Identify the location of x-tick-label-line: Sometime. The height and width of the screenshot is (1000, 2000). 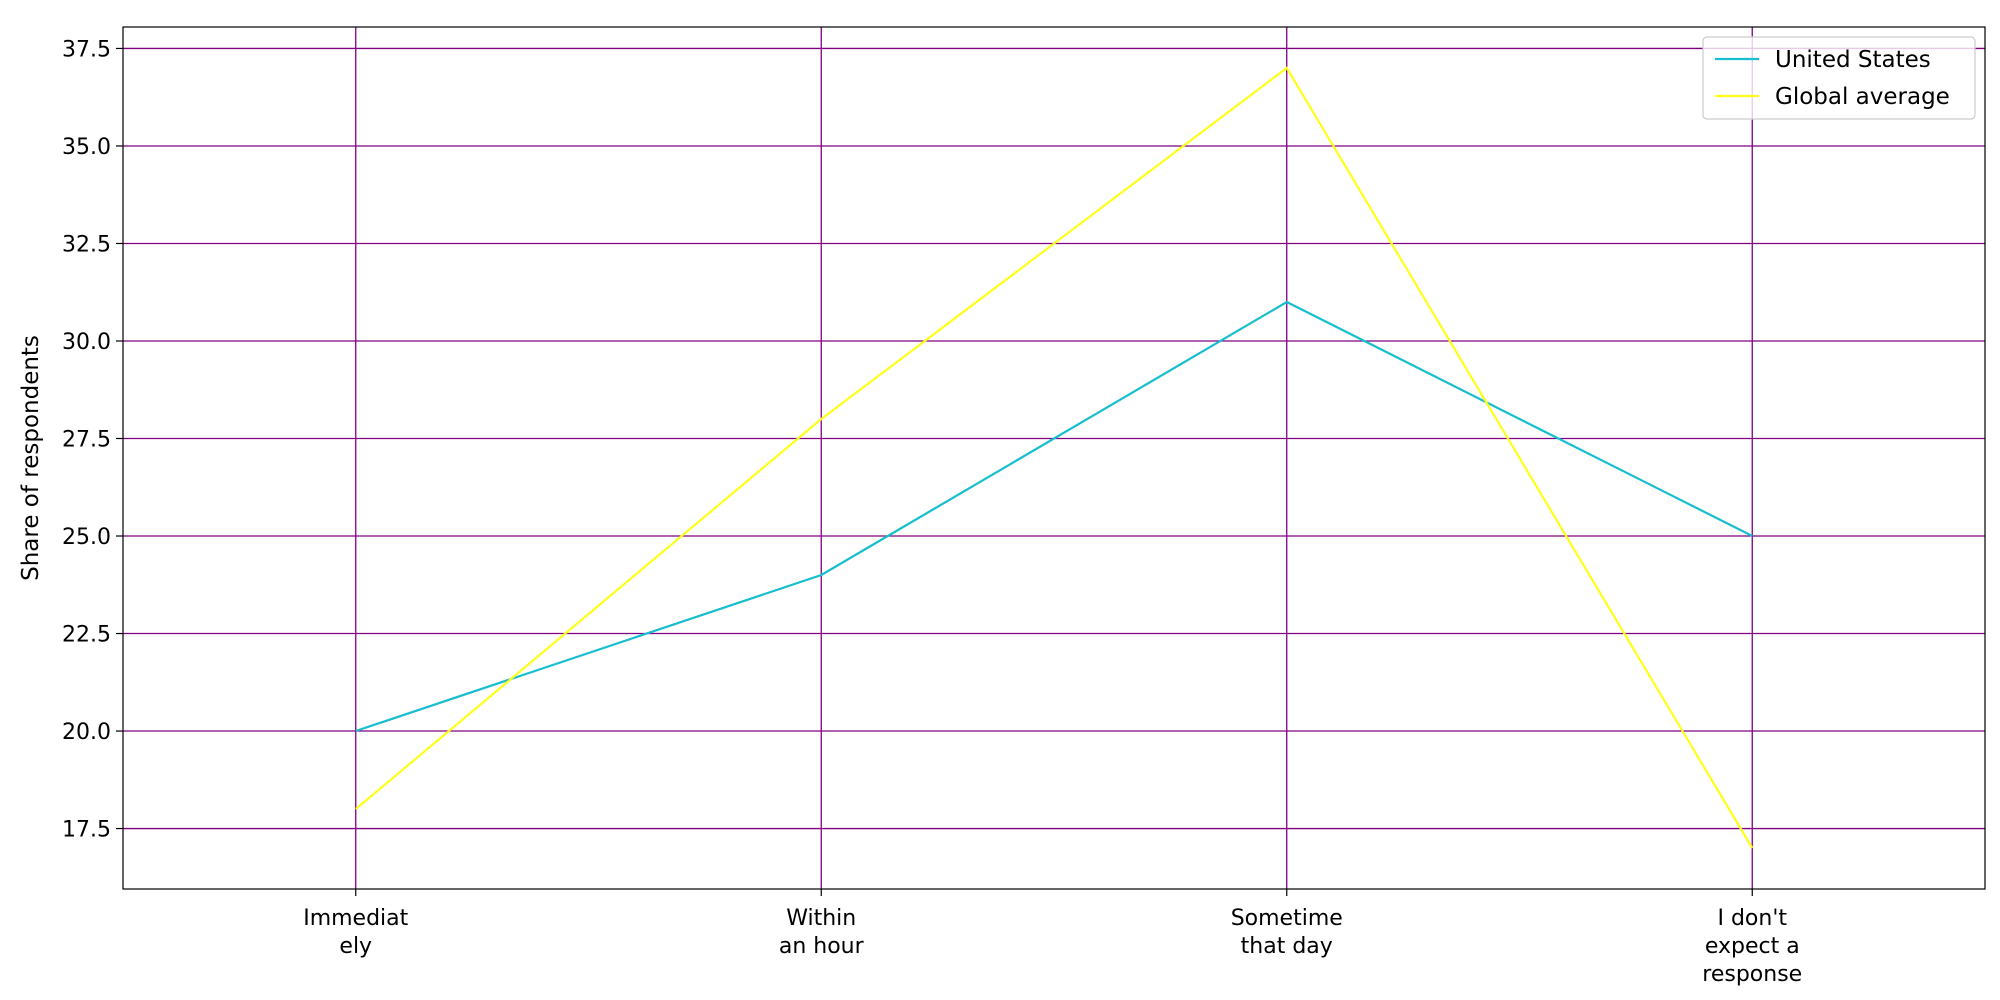
(1287, 918).